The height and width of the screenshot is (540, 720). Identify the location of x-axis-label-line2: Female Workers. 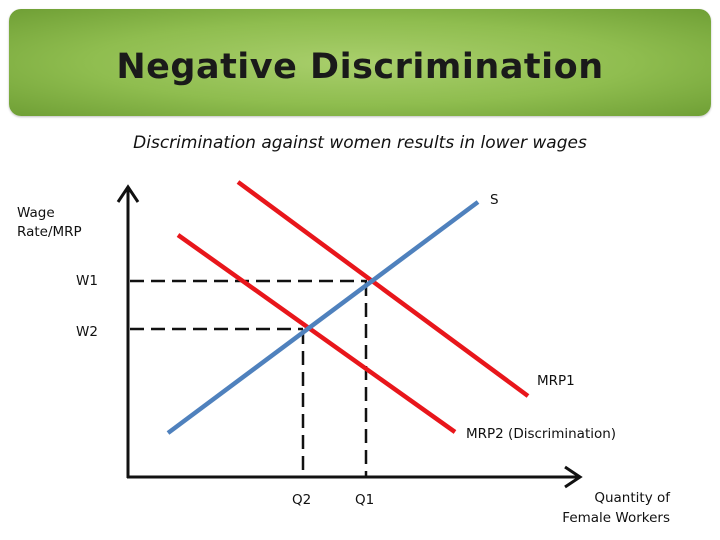
(616, 518).